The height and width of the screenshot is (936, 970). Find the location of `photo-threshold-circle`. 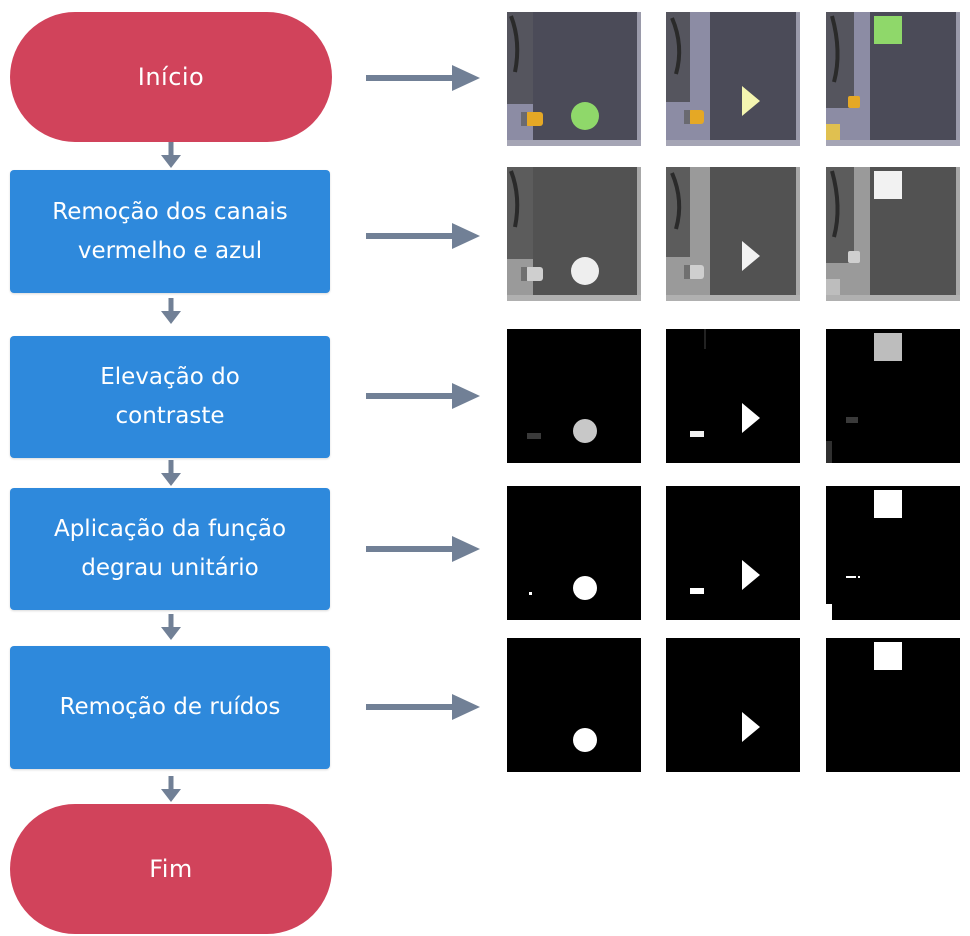

photo-threshold-circle is located at coordinates (574, 553).